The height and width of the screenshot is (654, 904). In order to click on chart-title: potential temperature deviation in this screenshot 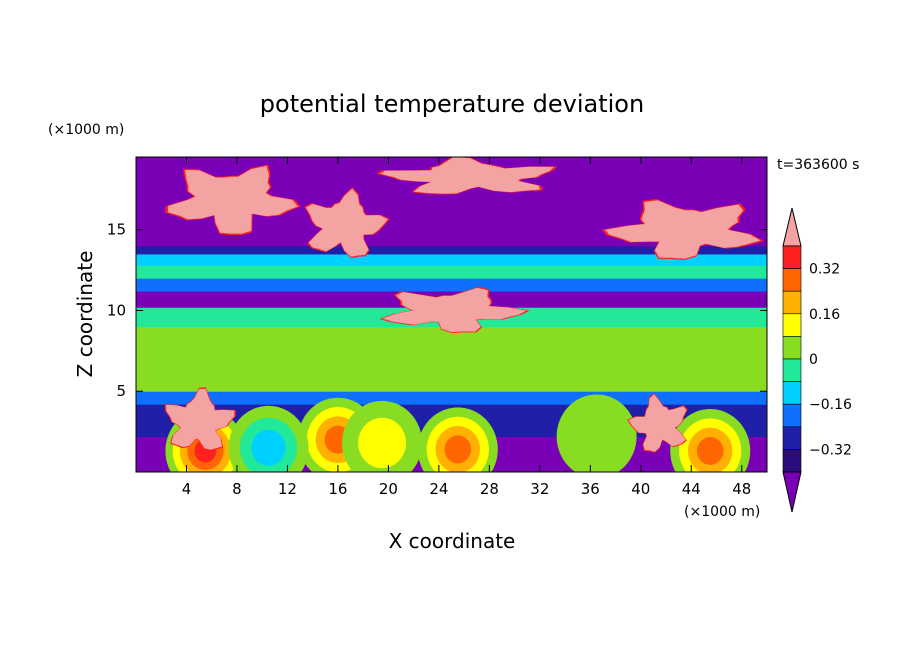, I will do `click(452, 104)`.